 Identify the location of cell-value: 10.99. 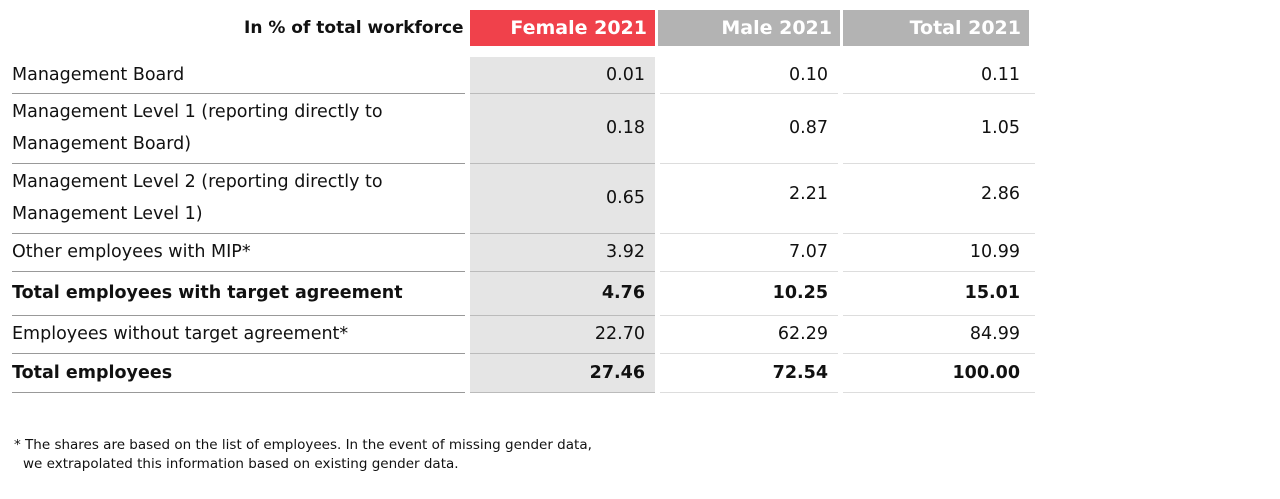
(994, 252).